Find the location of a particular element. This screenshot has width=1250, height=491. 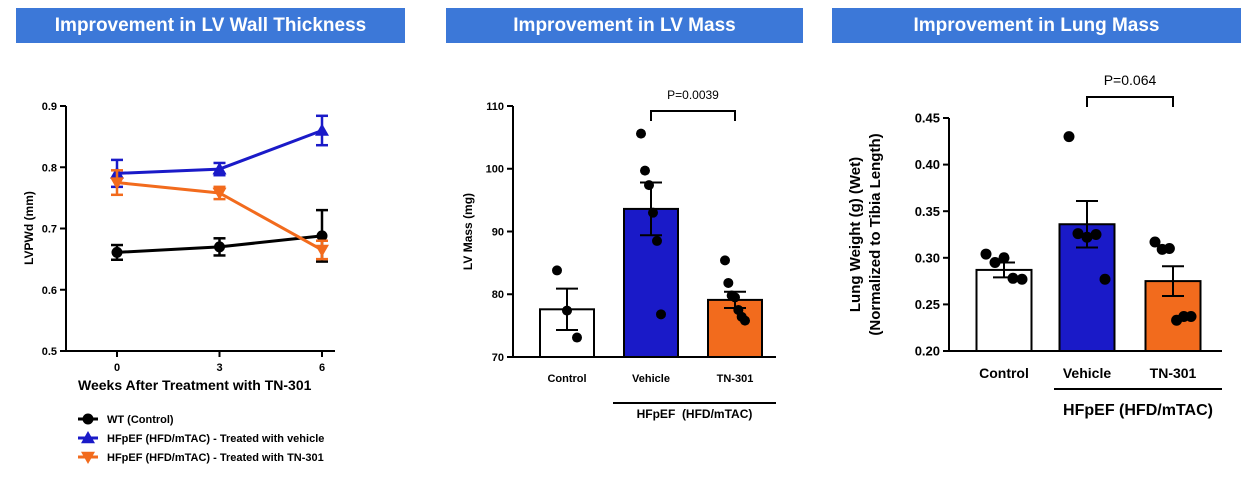

lv-wall-thickness-title: Improvement in LV Wall Thickness is located at coordinates (210, 25).